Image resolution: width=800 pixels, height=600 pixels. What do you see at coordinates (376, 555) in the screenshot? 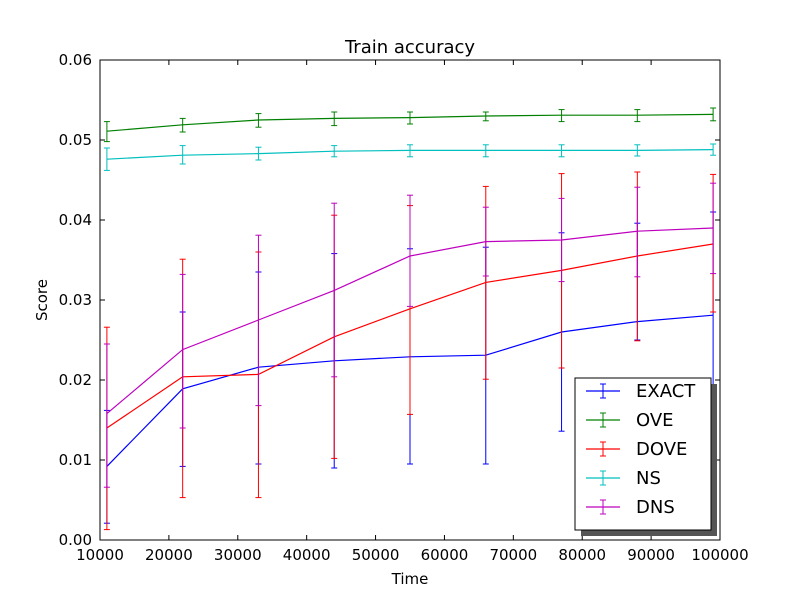
I see `x-tick-label: 50000` at bounding box center [376, 555].